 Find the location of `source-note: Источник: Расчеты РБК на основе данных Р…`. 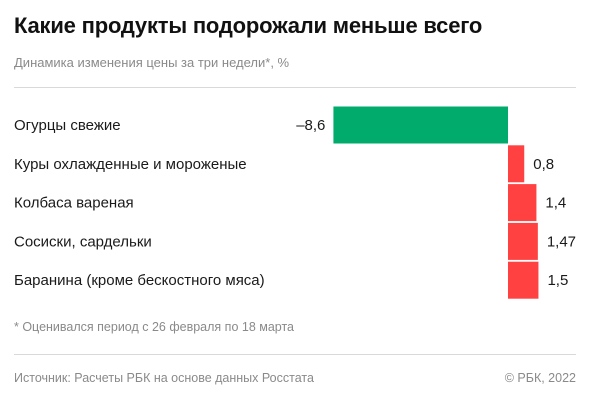

source-note: Источник: Расчеты РБК на основе данных Р… is located at coordinates (164, 378).